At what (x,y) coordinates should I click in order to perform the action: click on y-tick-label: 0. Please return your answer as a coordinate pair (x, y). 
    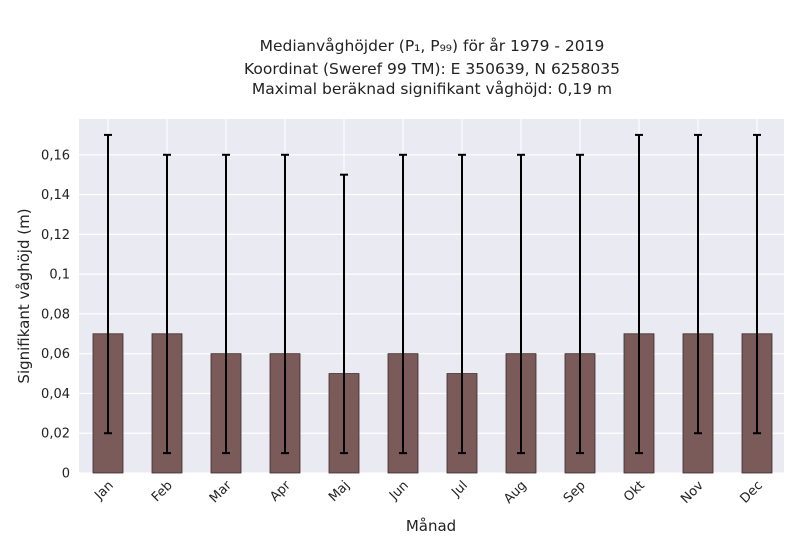
    Looking at the image, I should click on (66, 474).